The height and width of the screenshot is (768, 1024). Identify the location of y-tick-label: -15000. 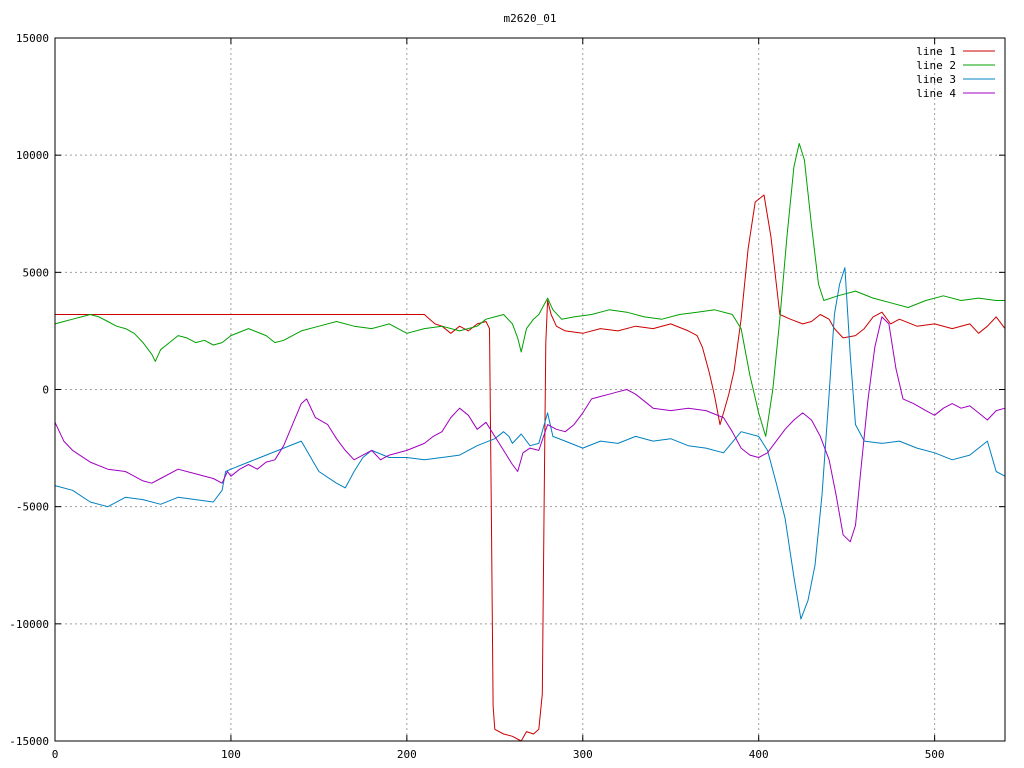
(29, 741).